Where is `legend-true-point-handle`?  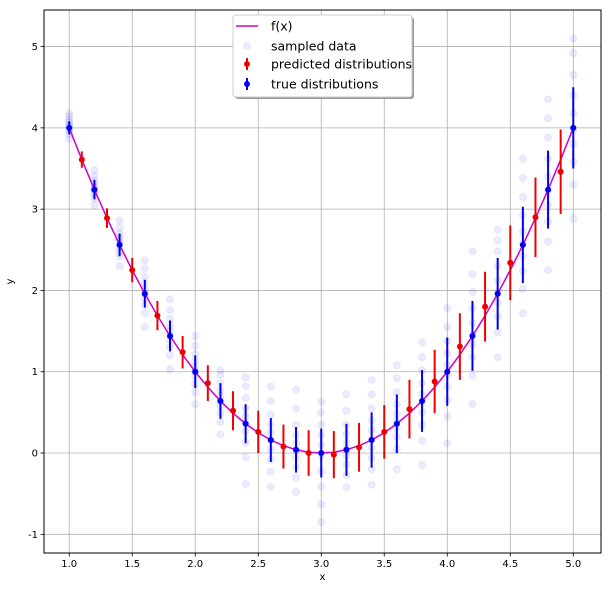 legend-true-point-handle is located at coordinates (247, 84).